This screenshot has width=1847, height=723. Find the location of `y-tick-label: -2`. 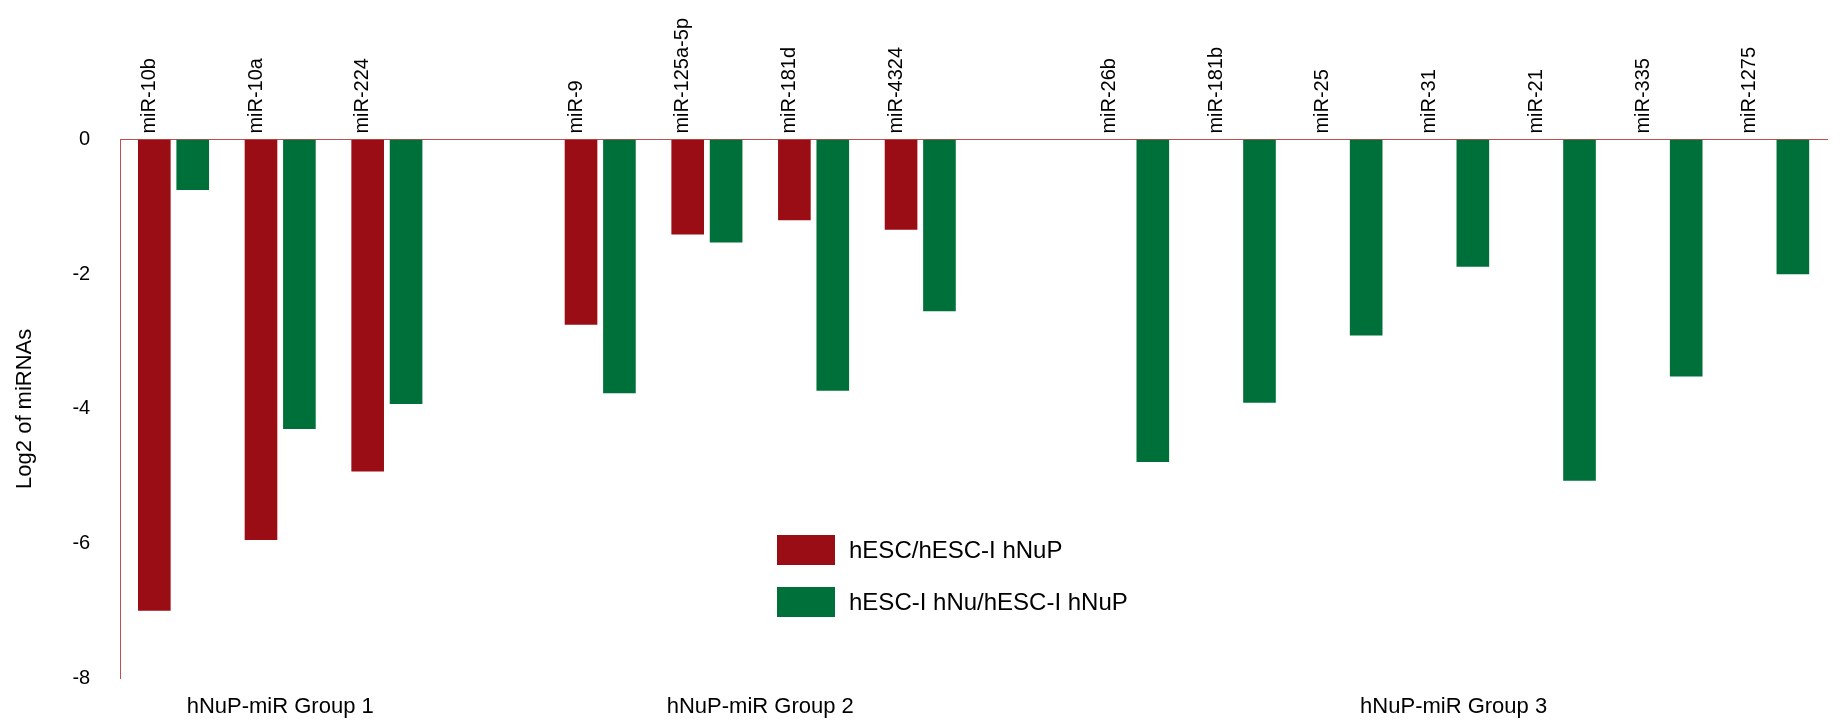

y-tick-label: -2 is located at coordinates (81, 272).